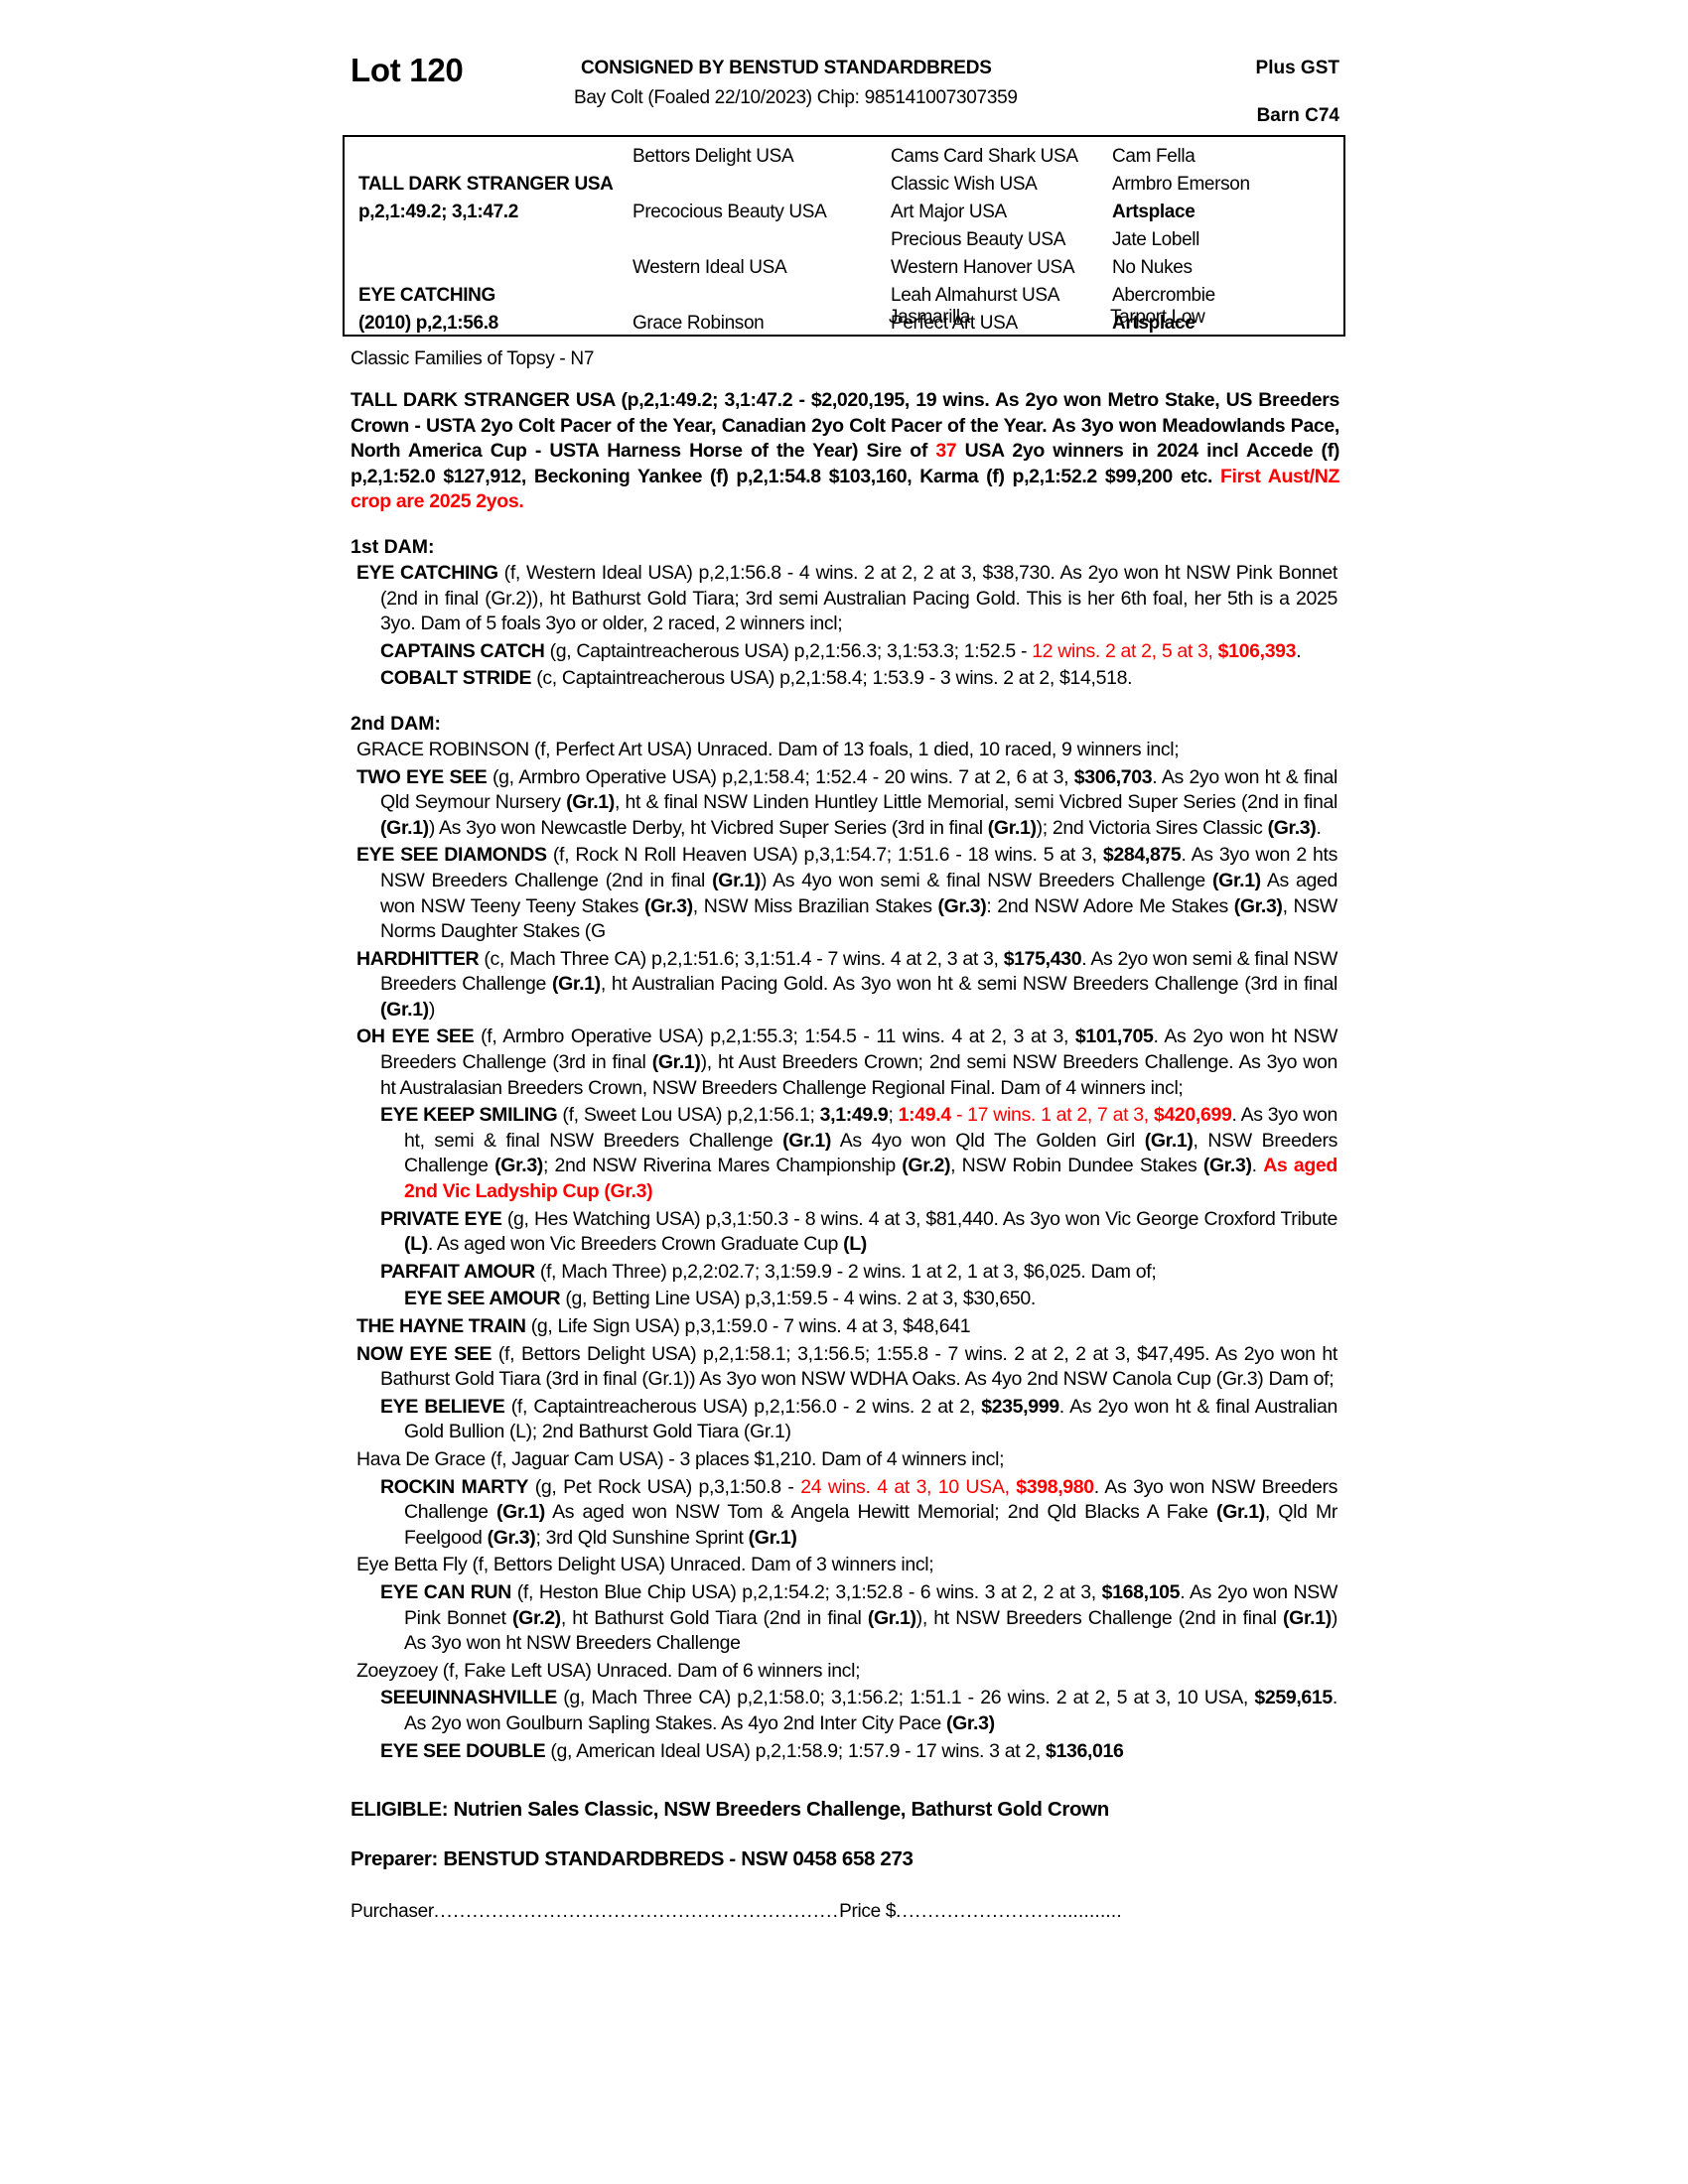 This screenshot has width=1688, height=2184. Describe the element at coordinates (964, 184) in the screenshot. I see `g3-2: Classic Wish USA` at that location.